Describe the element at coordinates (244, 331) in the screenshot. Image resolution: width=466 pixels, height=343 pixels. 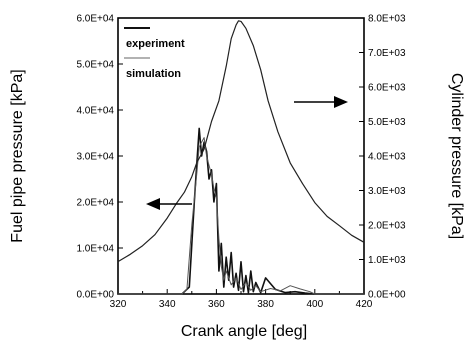
I see `x-axis-title: Crank angle [deg]` at that location.